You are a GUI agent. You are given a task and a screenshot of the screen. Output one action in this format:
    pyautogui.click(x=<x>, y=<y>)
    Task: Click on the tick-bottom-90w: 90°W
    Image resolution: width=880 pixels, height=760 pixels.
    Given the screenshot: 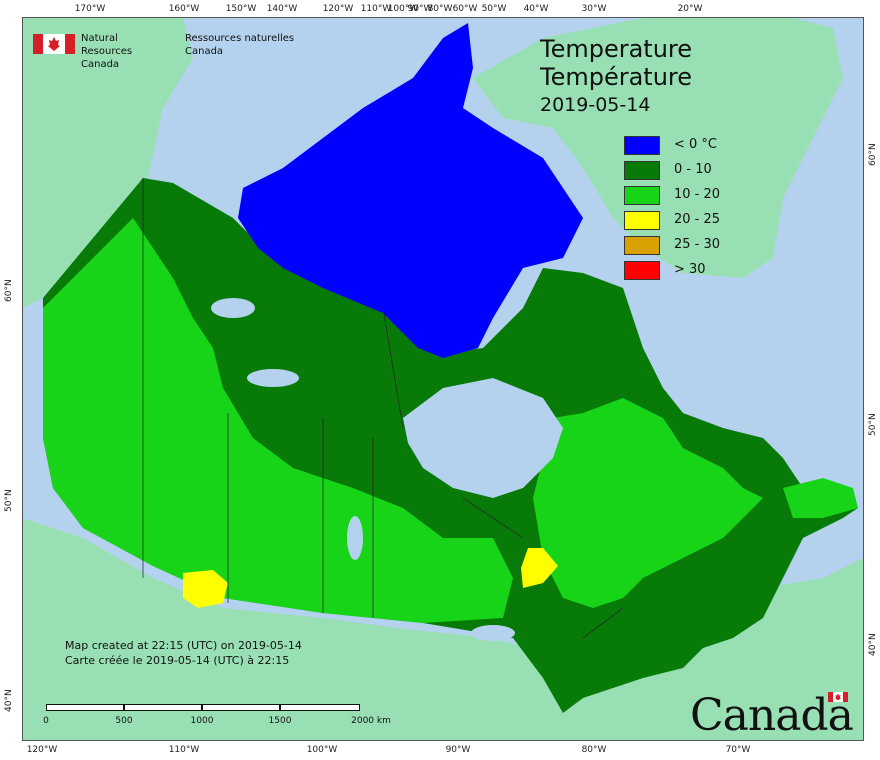 What is the action you would take?
    pyautogui.click(x=458, y=750)
    